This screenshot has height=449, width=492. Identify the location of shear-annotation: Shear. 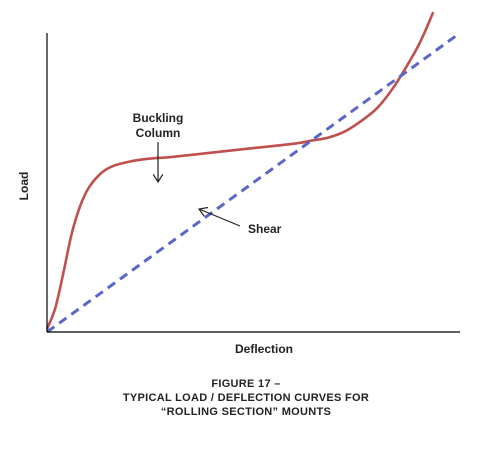
(265, 229).